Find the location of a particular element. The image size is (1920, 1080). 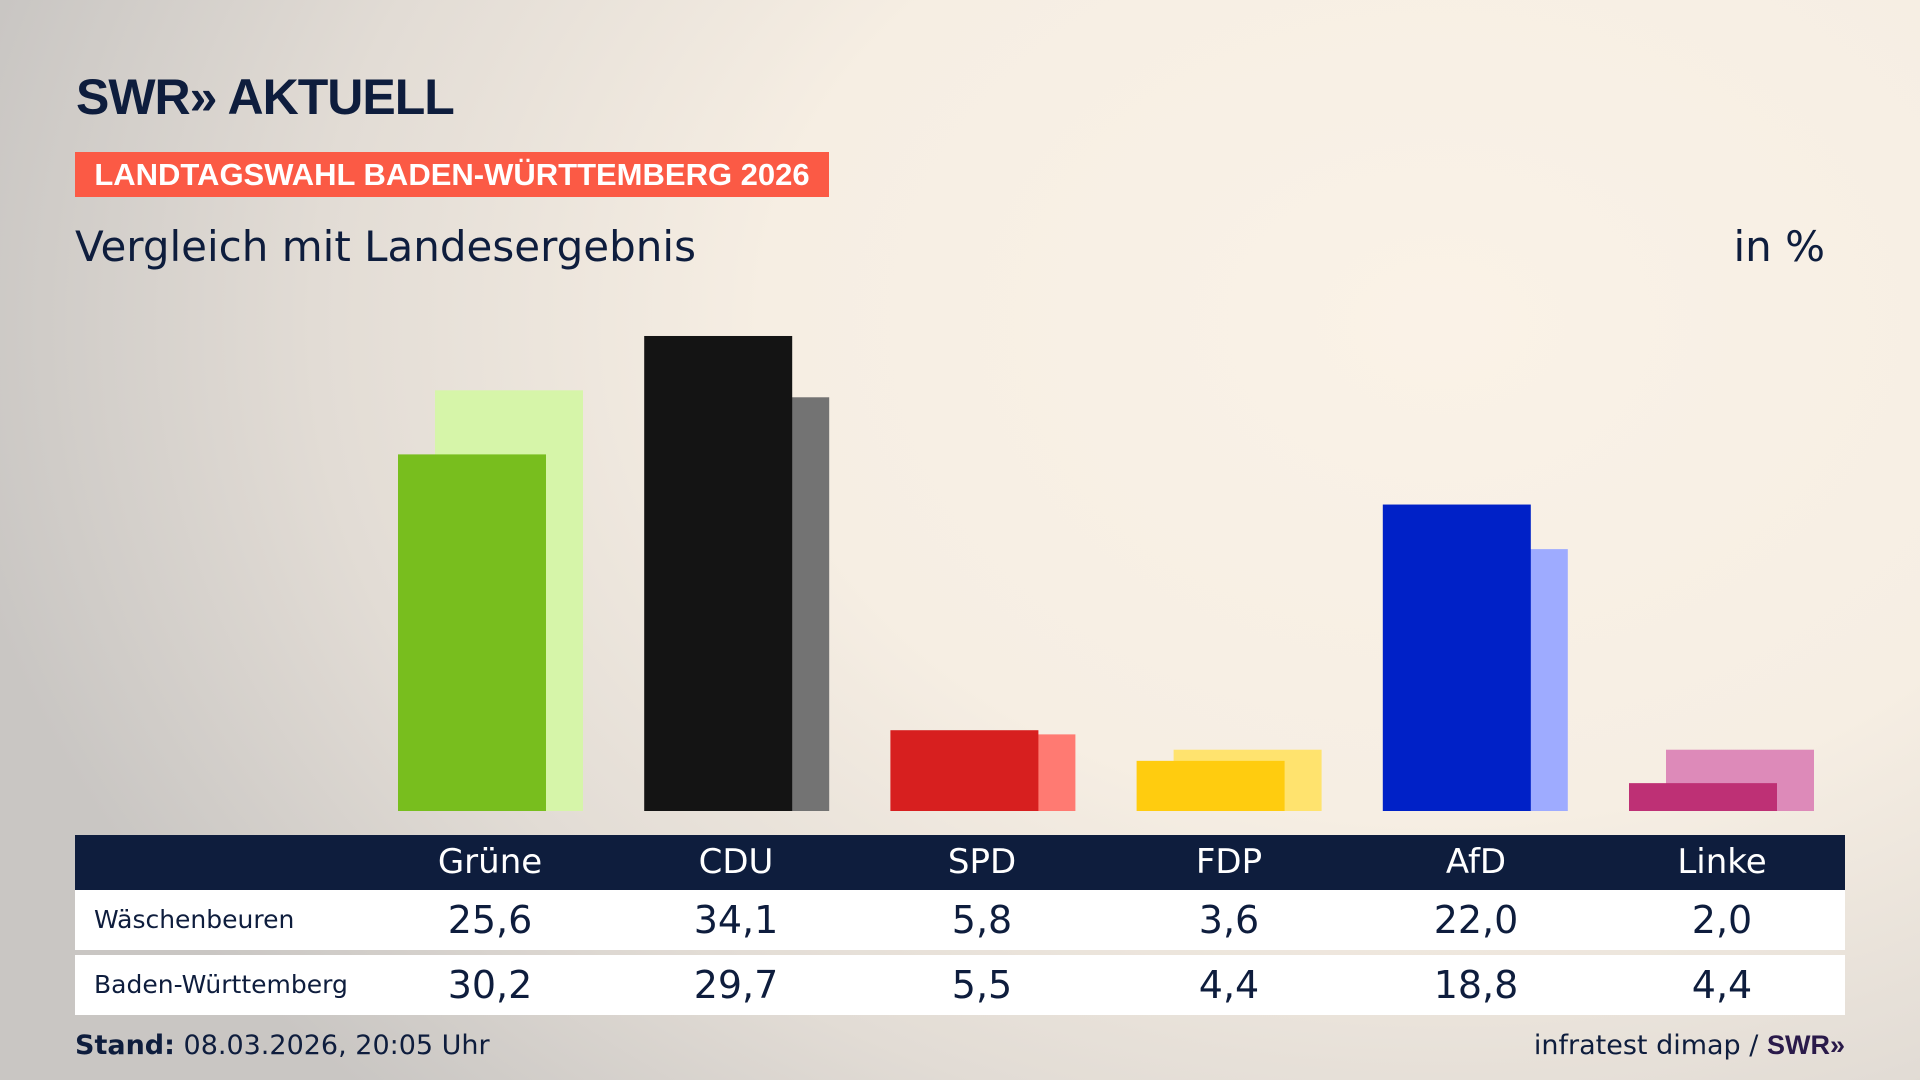

cell-value: 34,1 is located at coordinates (736, 920).